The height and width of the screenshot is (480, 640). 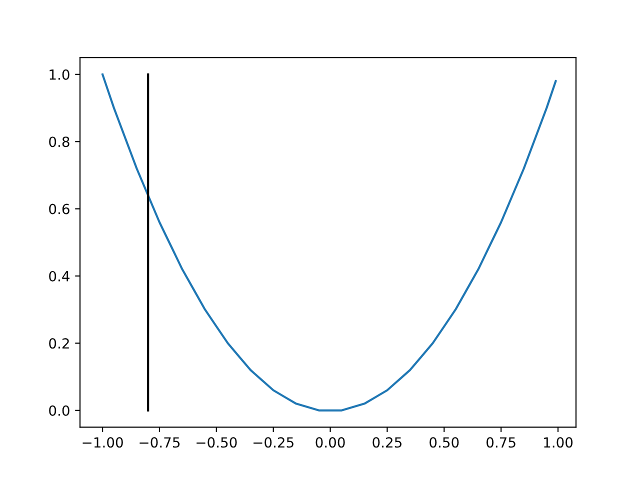 What do you see at coordinates (501, 442) in the screenshot?
I see `x-tick-label: 0.75` at bounding box center [501, 442].